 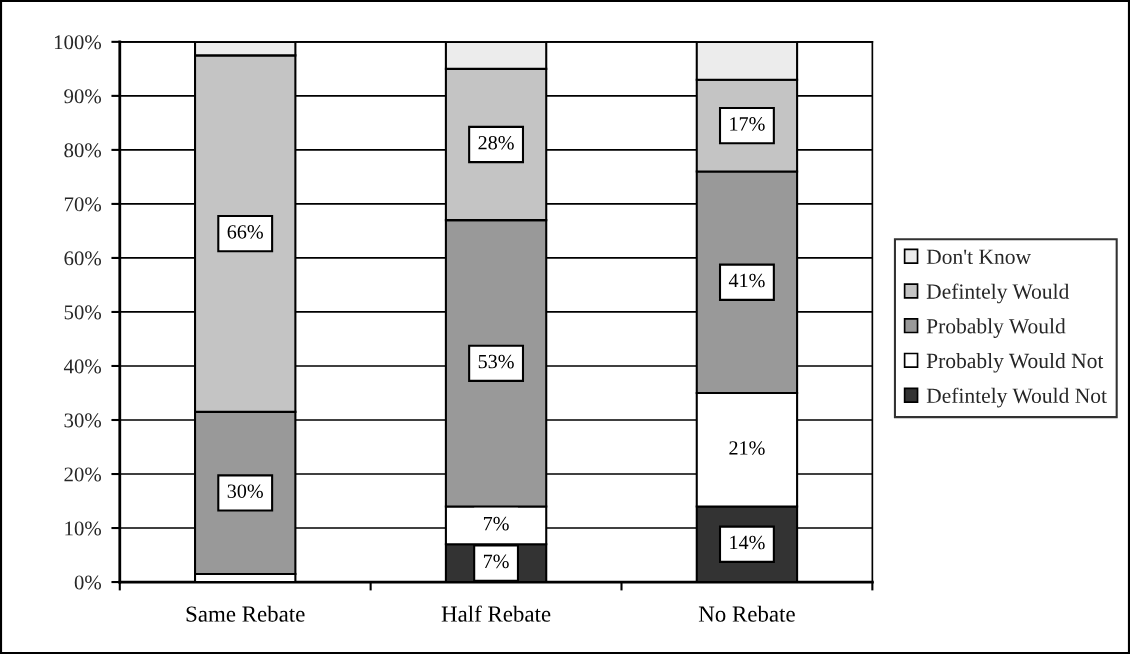 What do you see at coordinates (1016, 397) in the screenshot?
I see `legend-label: Defintely Would Not` at bounding box center [1016, 397].